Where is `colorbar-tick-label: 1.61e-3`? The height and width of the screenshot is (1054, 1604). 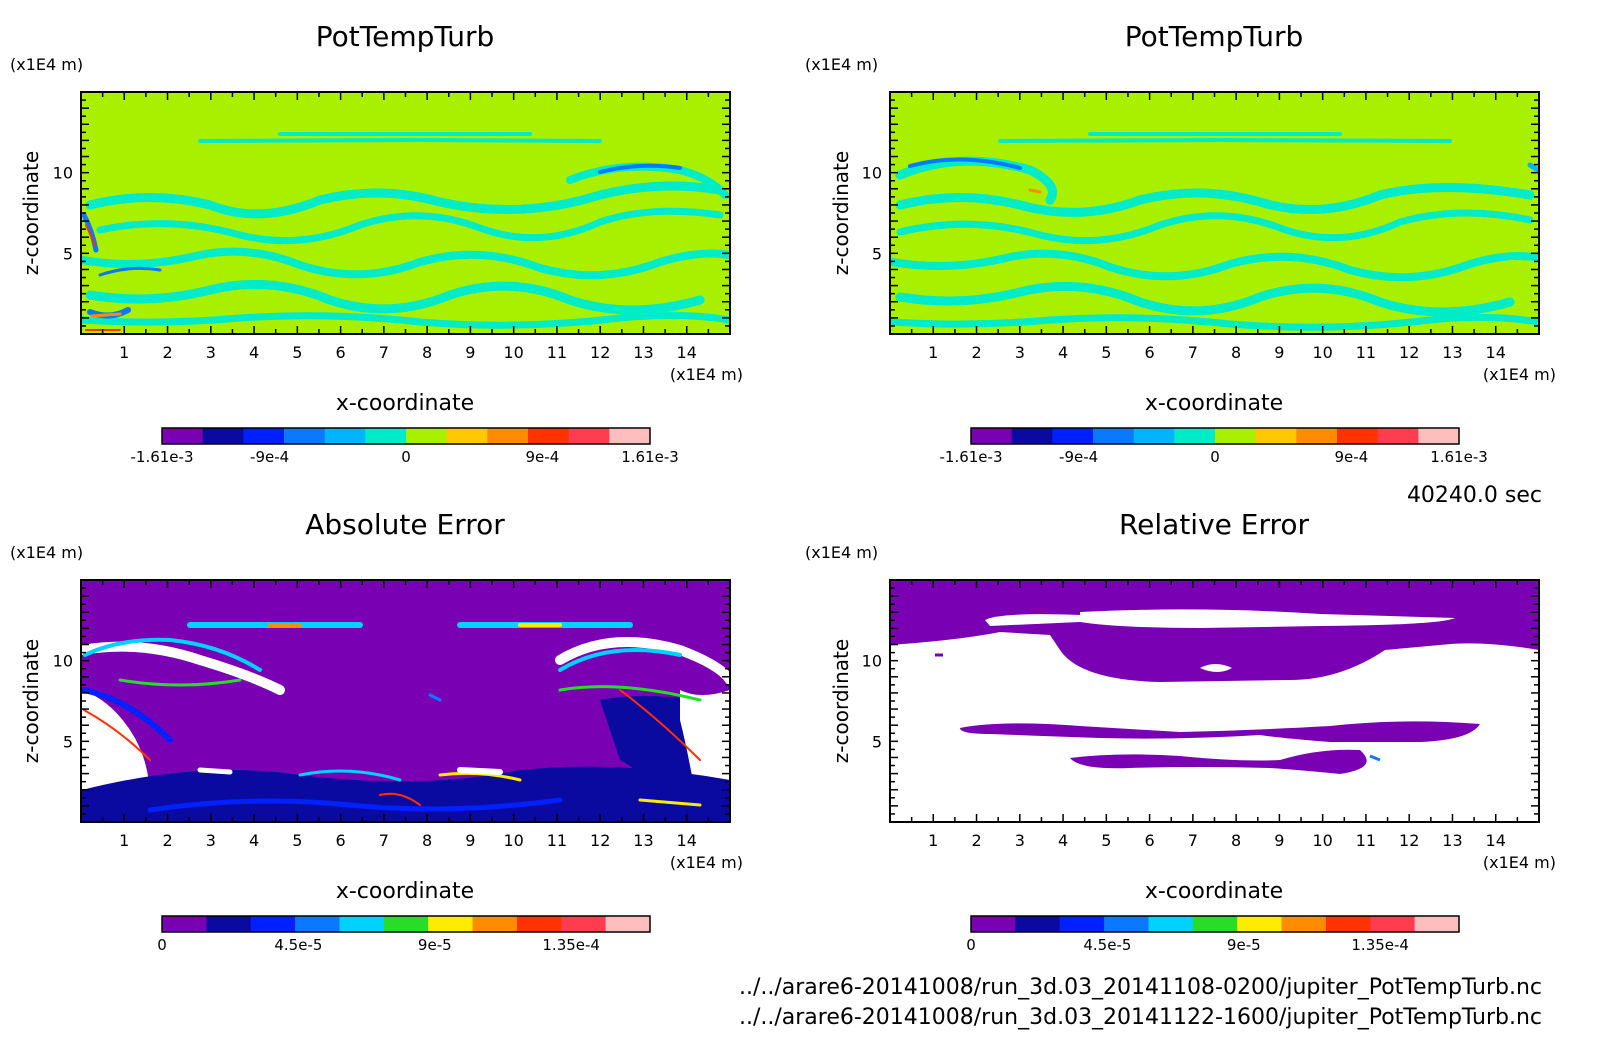 colorbar-tick-label: 1.61e-3 is located at coordinates (650, 457).